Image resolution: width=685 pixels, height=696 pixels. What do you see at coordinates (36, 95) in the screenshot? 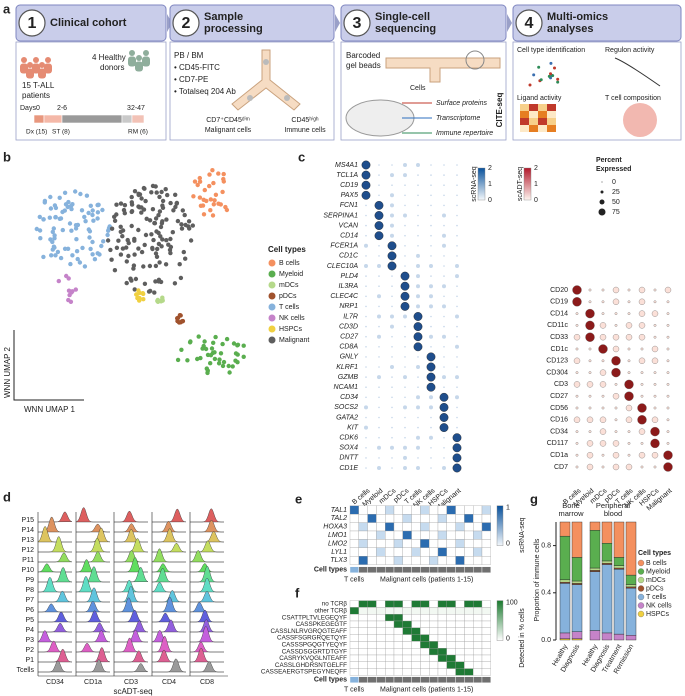
I see `label: patients` at bounding box center [36, 95].